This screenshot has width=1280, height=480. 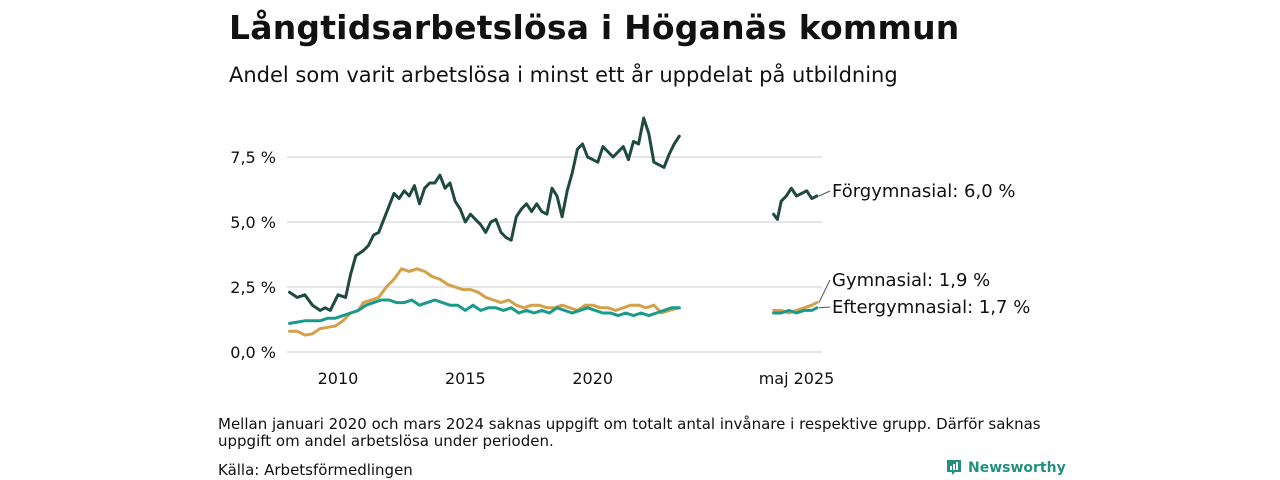 I want to click on bar-chart-icon, so click(x=954, y=467).